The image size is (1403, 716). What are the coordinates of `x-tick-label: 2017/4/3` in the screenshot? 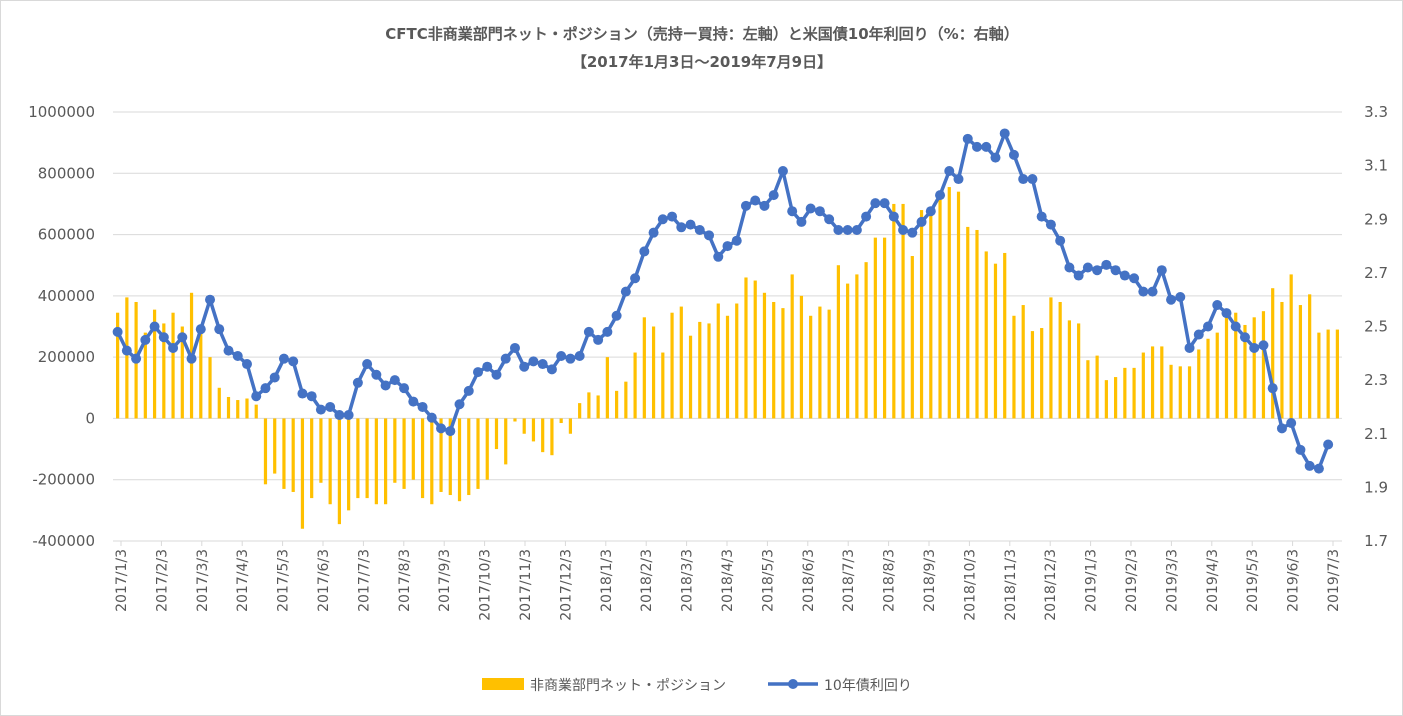 It's located at (243, 580).